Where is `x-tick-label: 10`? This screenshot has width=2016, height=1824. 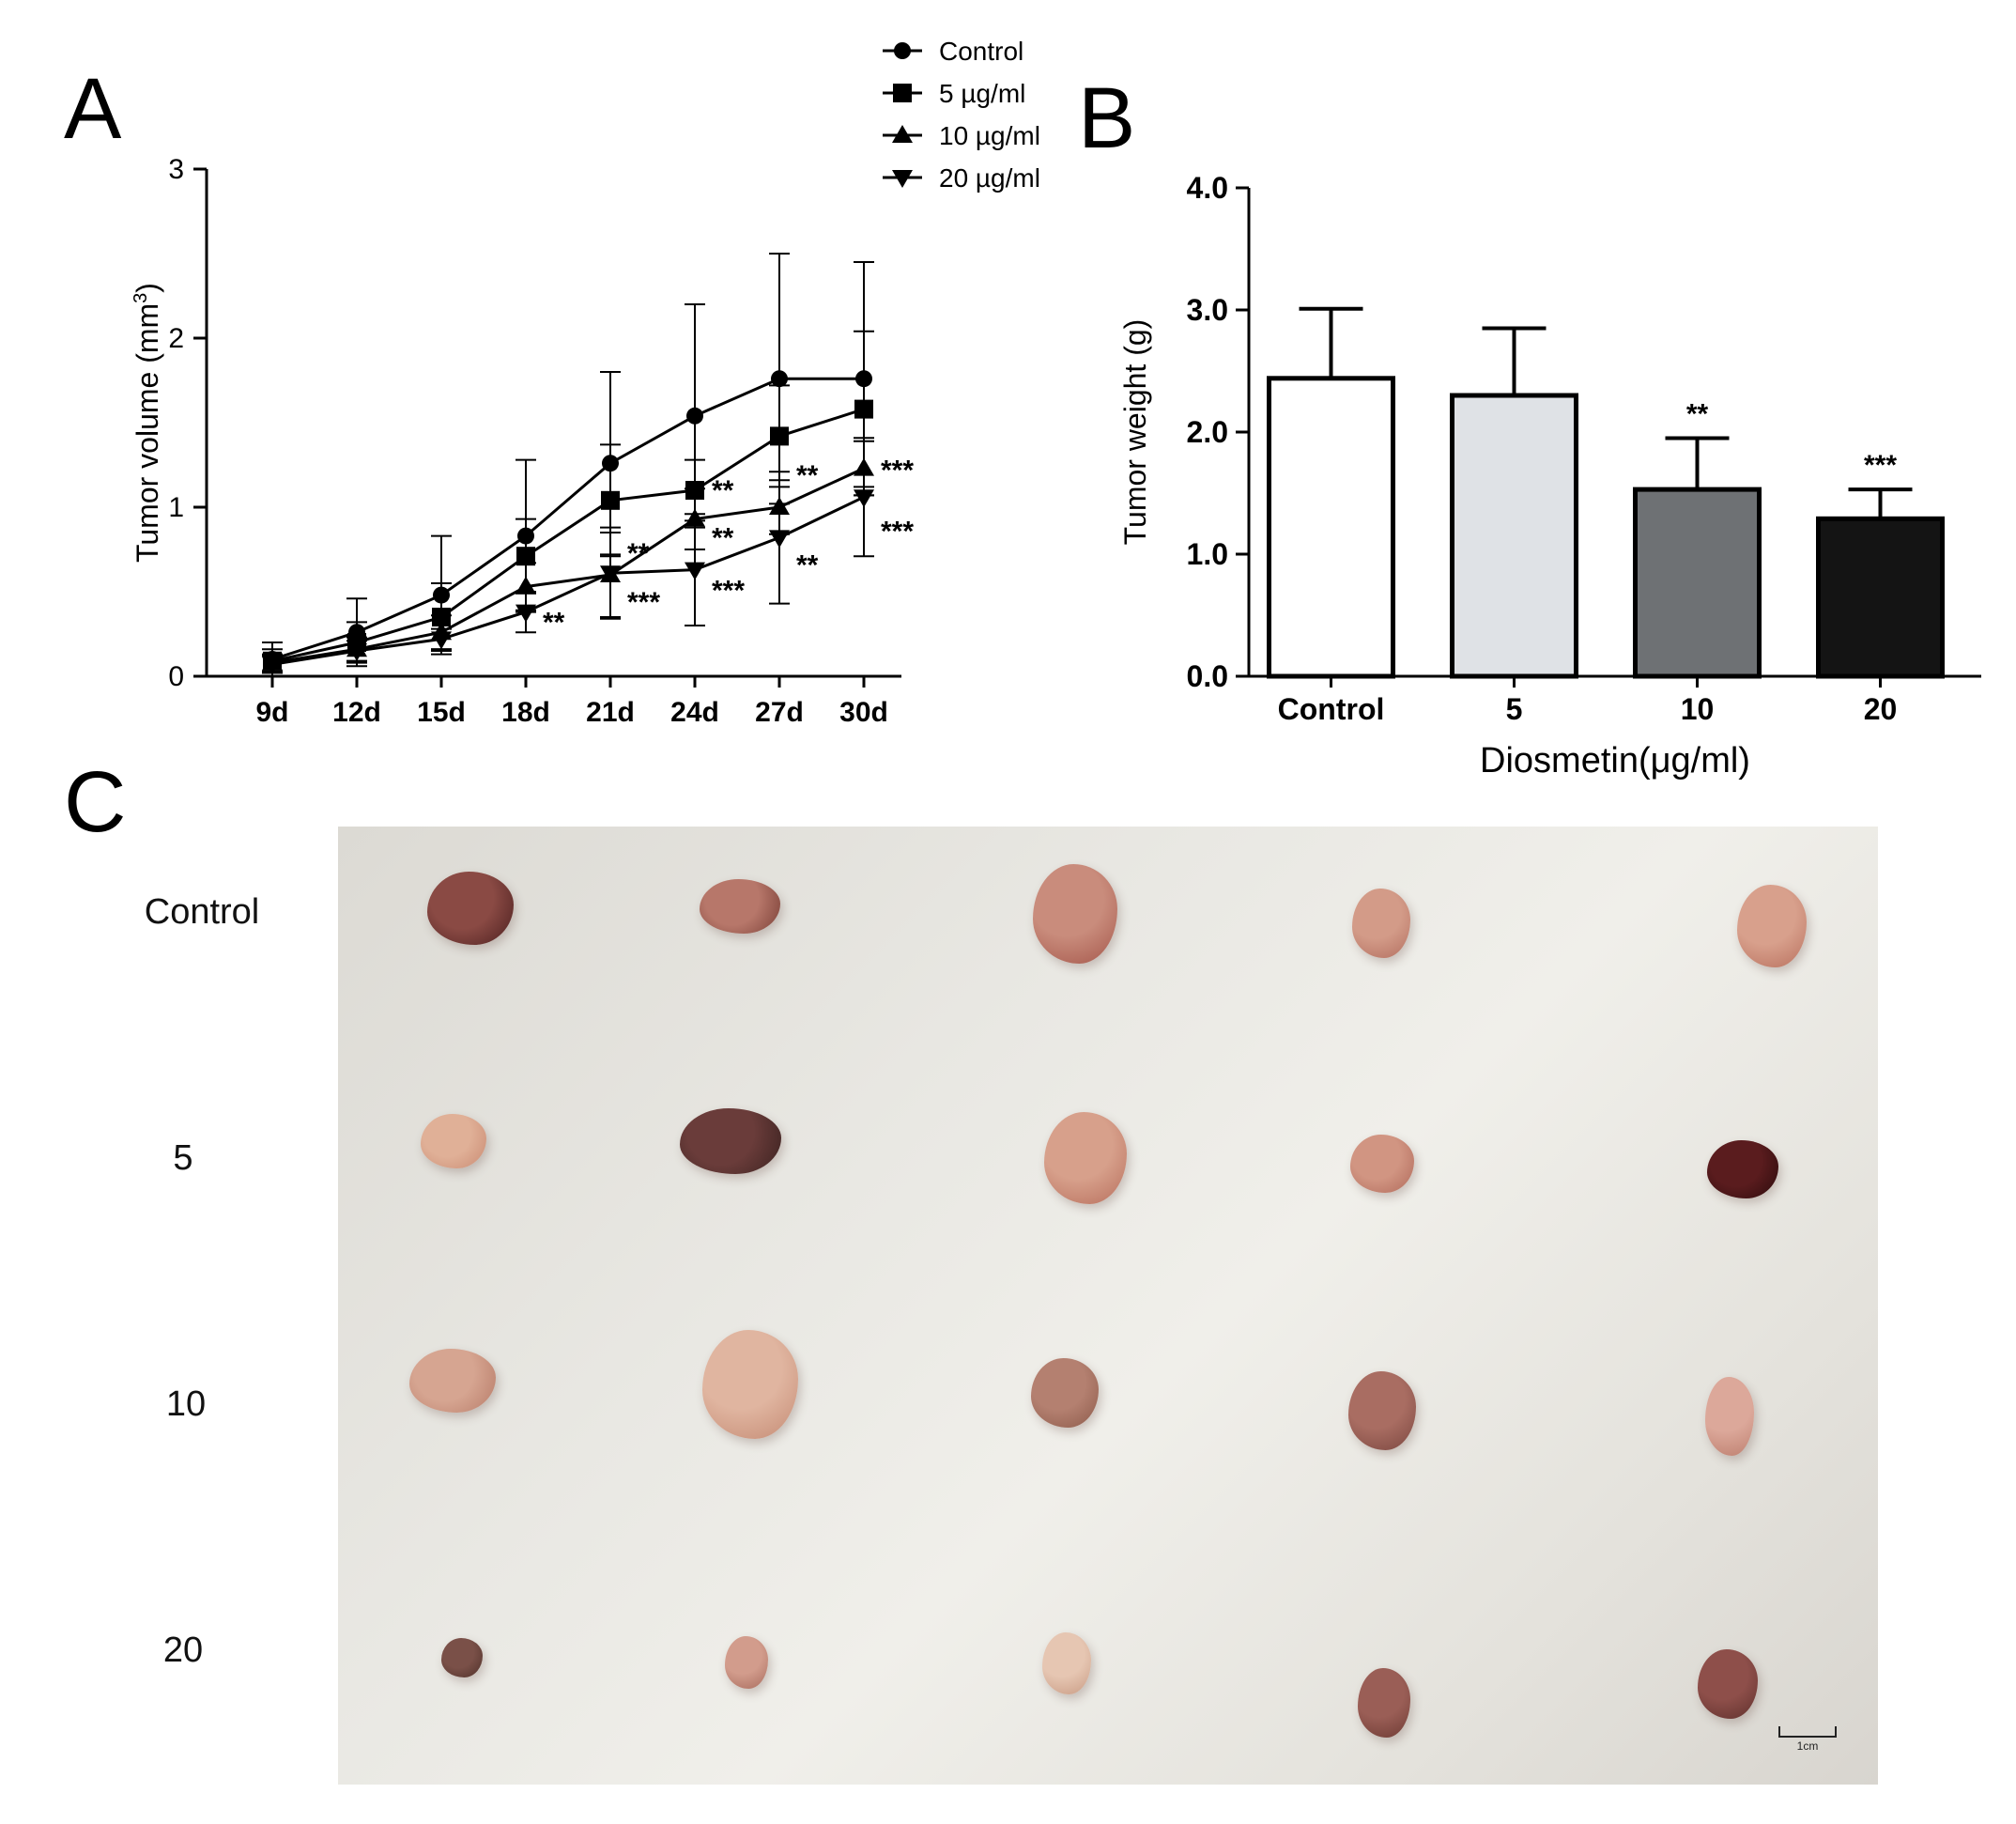 x-tick-label: 10 is located at coordinates (1698, 709).